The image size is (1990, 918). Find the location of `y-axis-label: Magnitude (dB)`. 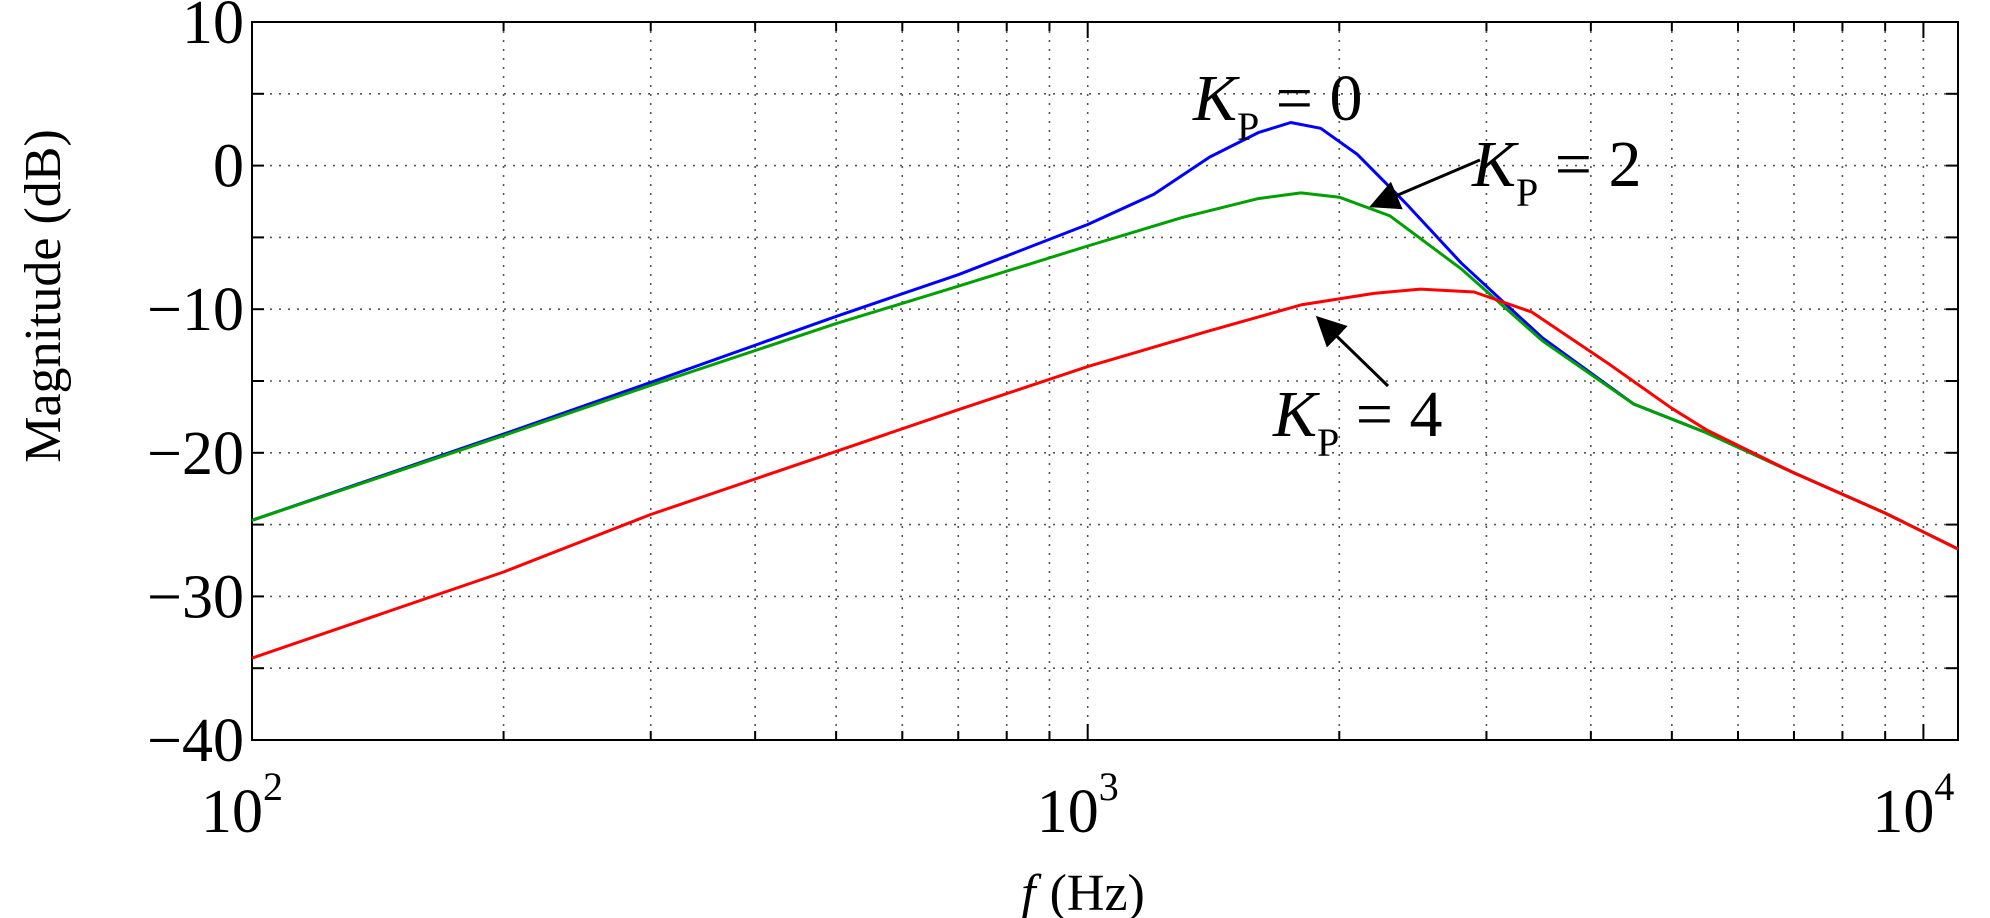

y-axis-label: Magnitude (dB) is located at coordinates (43, 296).